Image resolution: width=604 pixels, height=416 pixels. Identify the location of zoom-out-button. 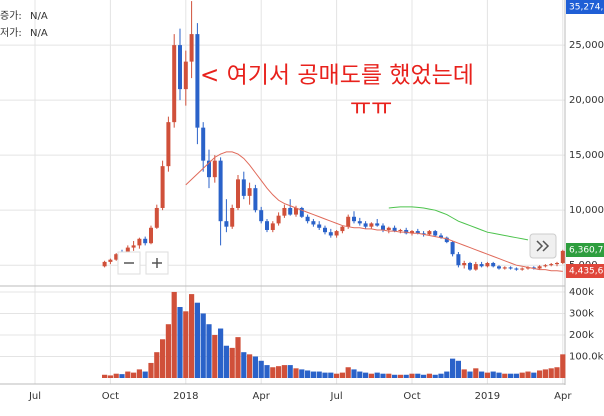
(129, 263).